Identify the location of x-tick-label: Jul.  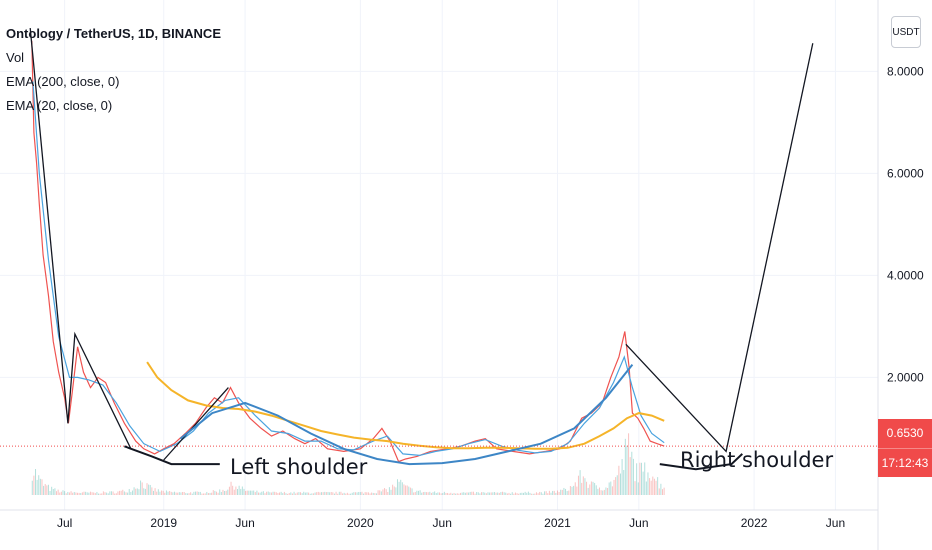
(64, 523).